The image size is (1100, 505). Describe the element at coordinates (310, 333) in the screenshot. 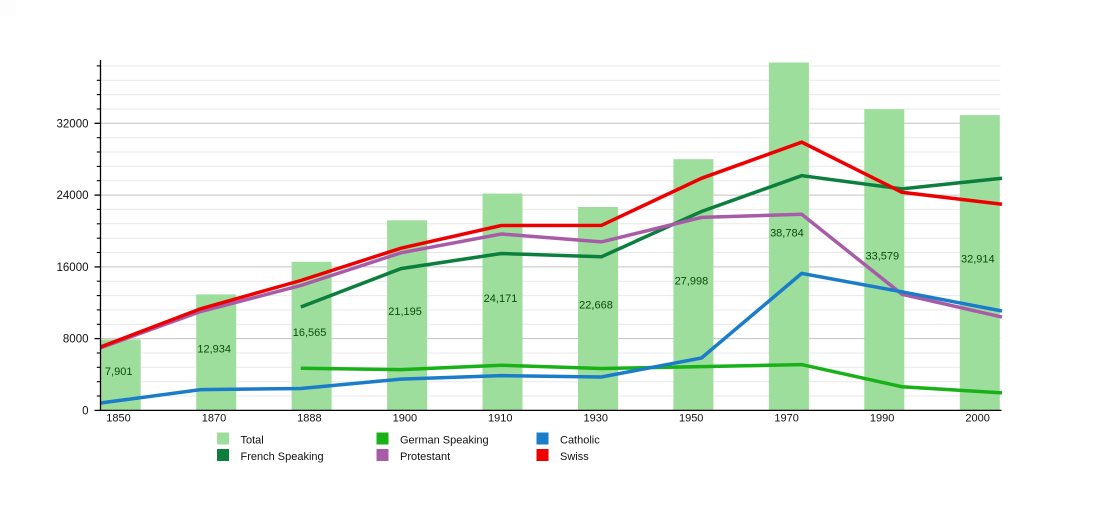

I see `svg-text: 16,565` at that location.